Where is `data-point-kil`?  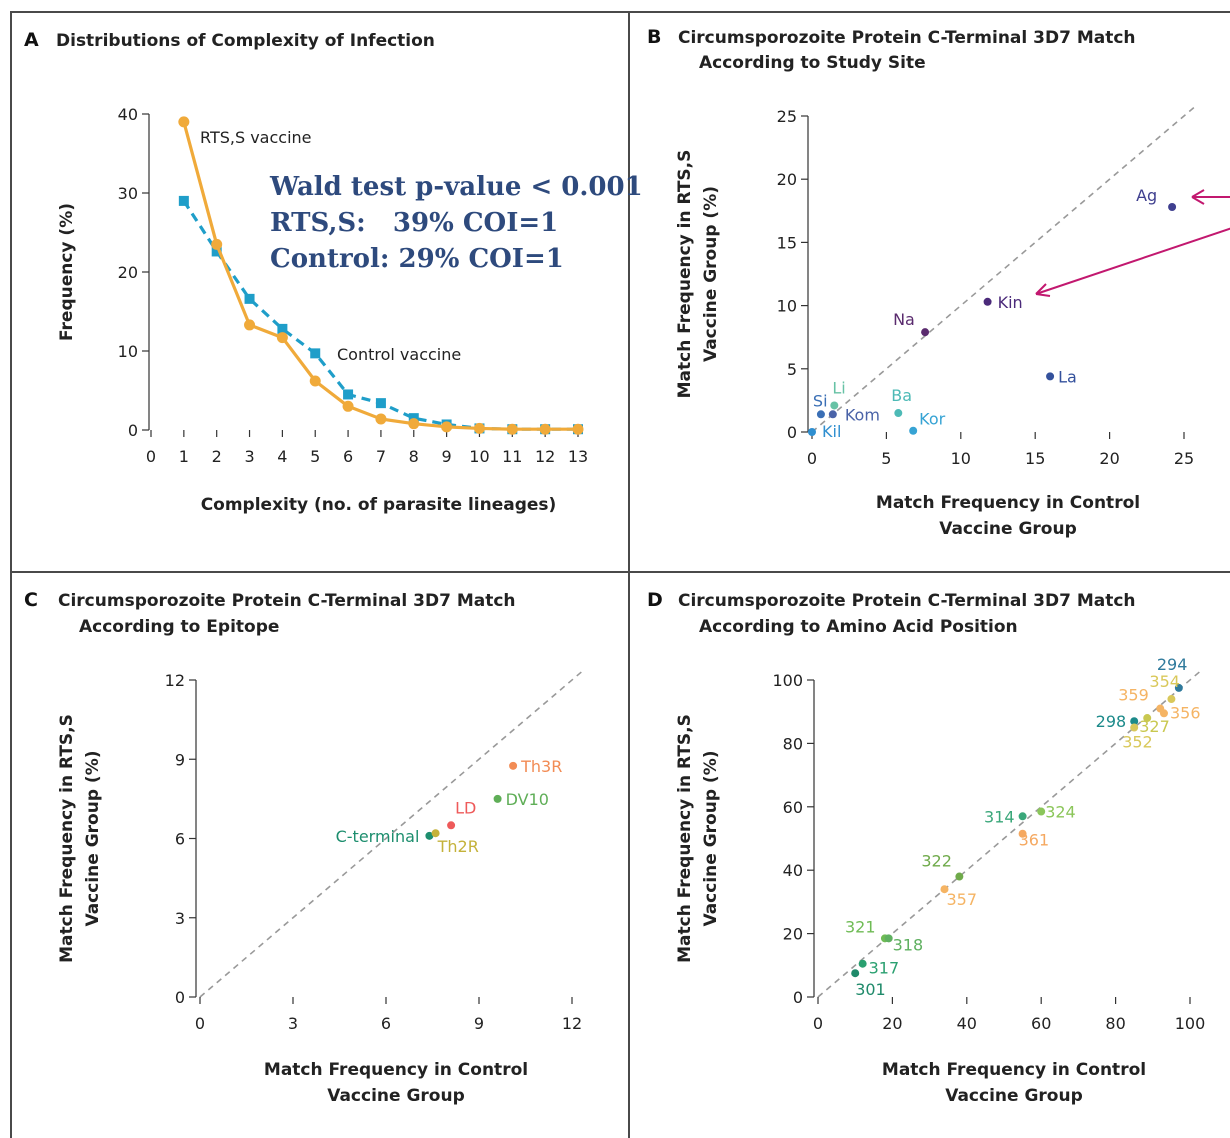
data-point-kil is located at coordinates (812, 432).